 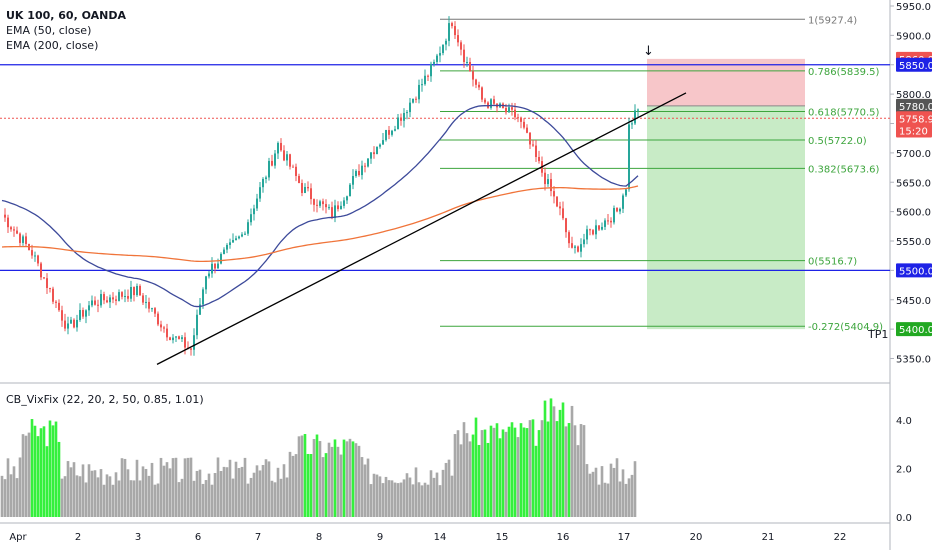 I want to click on time-tick-label: 9, so click(x=380, y=537).